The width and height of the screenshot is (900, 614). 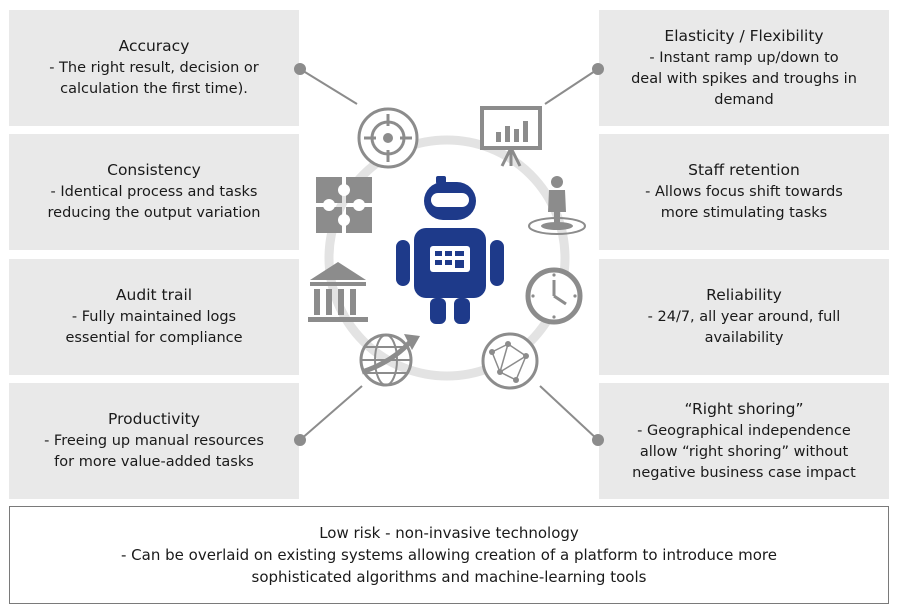 I want to click on right-shoring-connector, so click(x=569, y=413).